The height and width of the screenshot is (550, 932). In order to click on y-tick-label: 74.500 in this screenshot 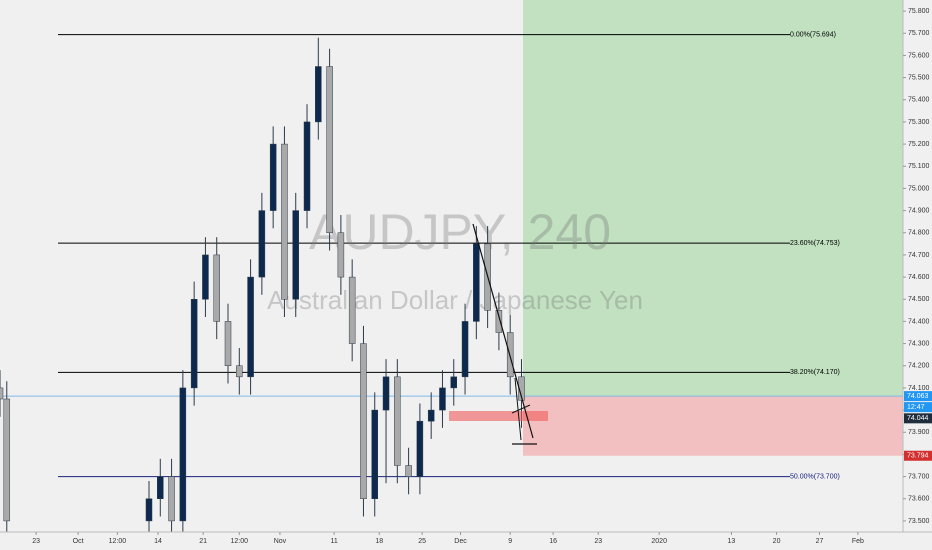, I will do `click(919, 299)`.